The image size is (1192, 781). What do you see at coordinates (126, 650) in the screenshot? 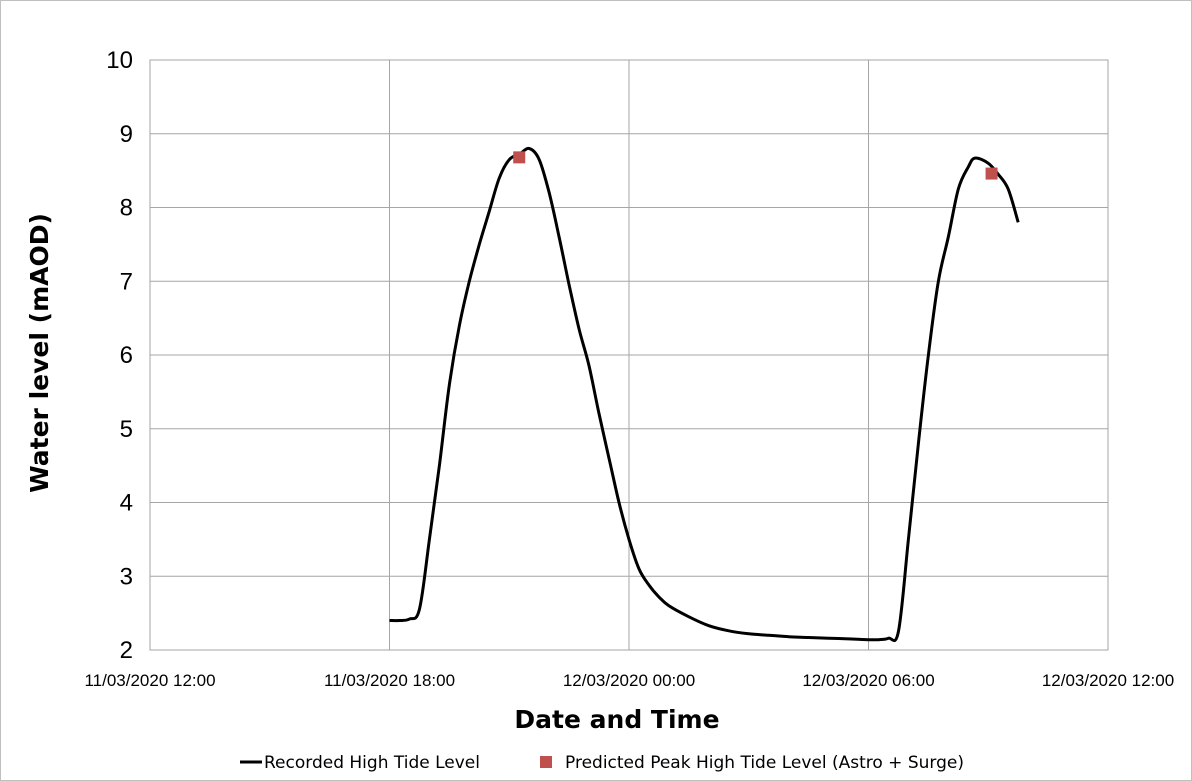
I see `y-tick-label: 2` at bounding box center [126, 650].